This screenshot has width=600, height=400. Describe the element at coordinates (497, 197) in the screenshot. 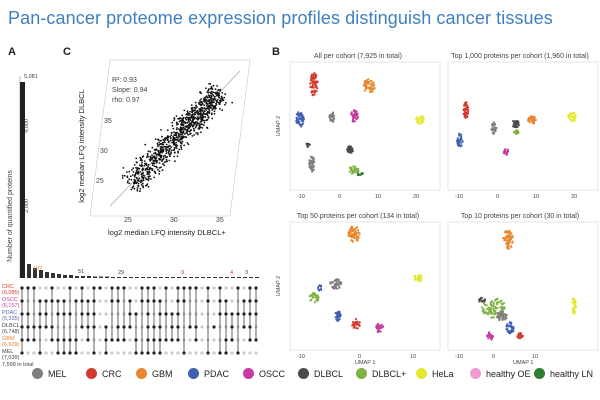

I see `umap-top1000-xtick-1: 0` at that location.